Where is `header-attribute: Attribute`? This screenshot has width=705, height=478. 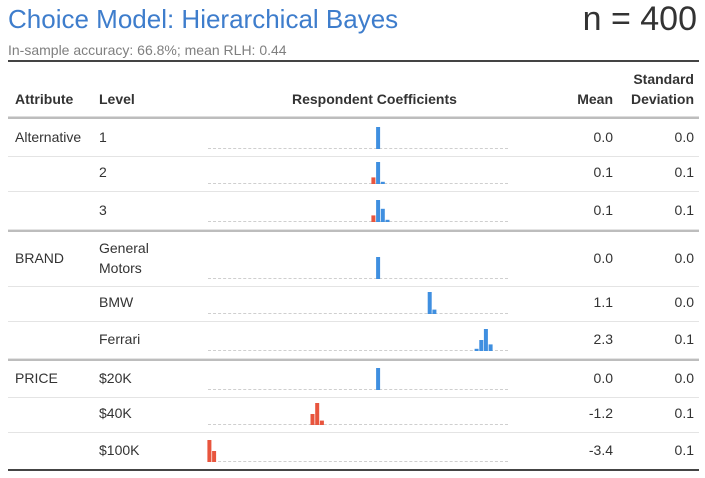 header-attribute: Attribute is located at coordinates (44, 99).